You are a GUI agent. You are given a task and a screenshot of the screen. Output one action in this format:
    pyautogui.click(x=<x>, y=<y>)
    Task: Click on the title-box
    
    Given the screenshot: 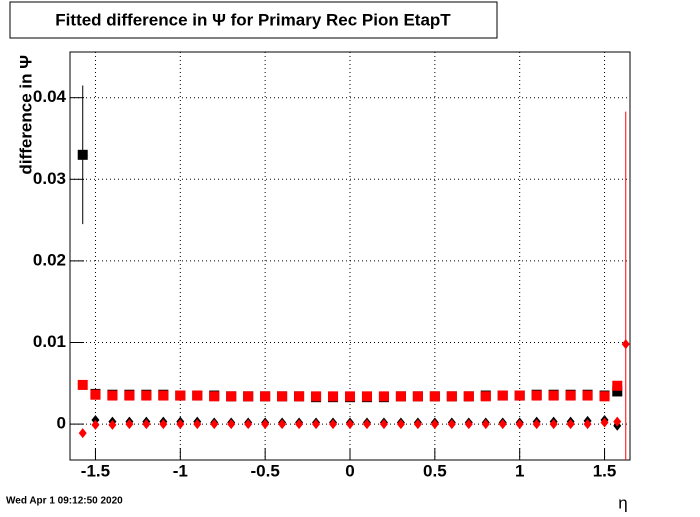 What is the action you would take?
    pyautogui.click(x=253, y=20)
    